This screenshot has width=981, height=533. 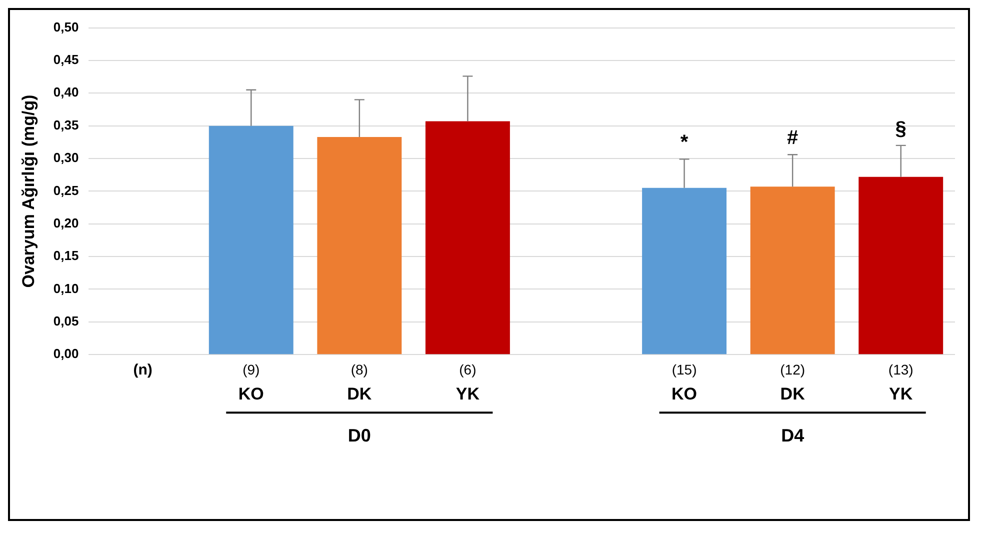 What do you see at coordinates (66, 288) in the screenshot?
I see `y-tick-label: 0,10` at bounding box center [66, 288].